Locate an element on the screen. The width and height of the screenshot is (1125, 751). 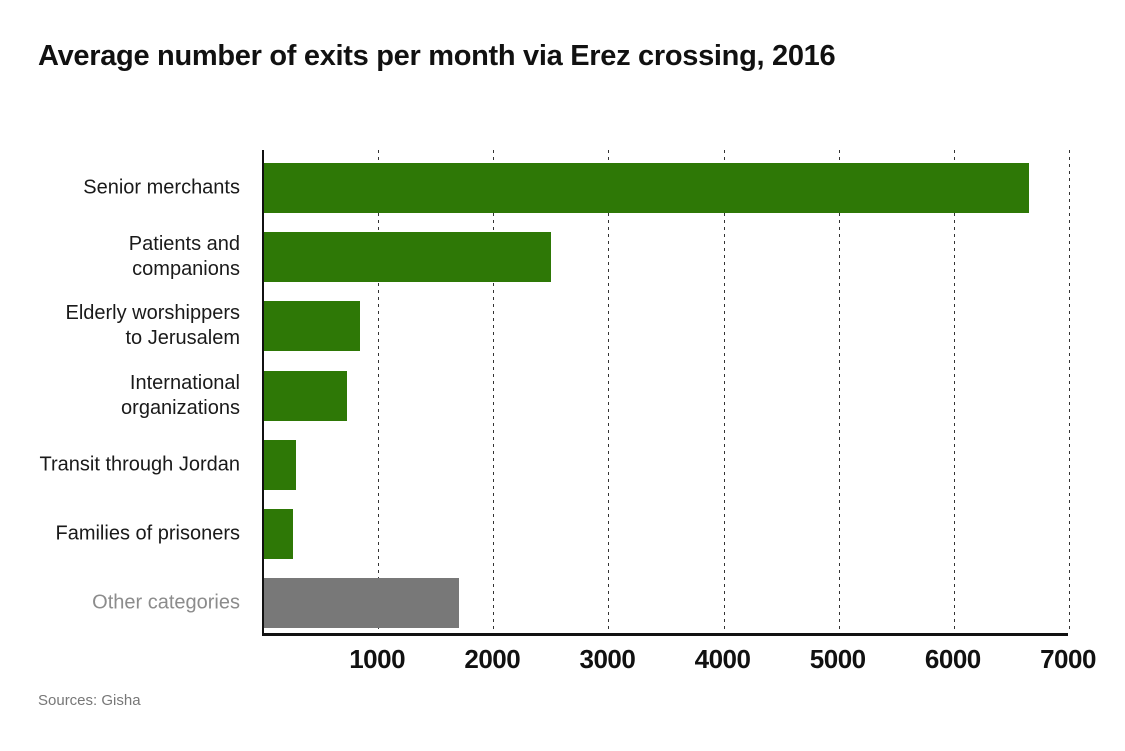
x-tick-label: 7000 is located at coordinates (1068, 659).